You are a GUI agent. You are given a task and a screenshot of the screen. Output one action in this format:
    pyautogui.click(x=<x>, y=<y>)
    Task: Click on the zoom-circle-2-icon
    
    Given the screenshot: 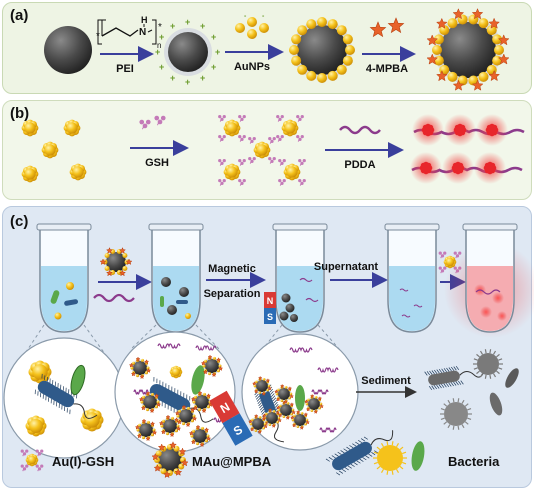 What is the action you would take?
    pyautogui.click(x=175, y=392)
    